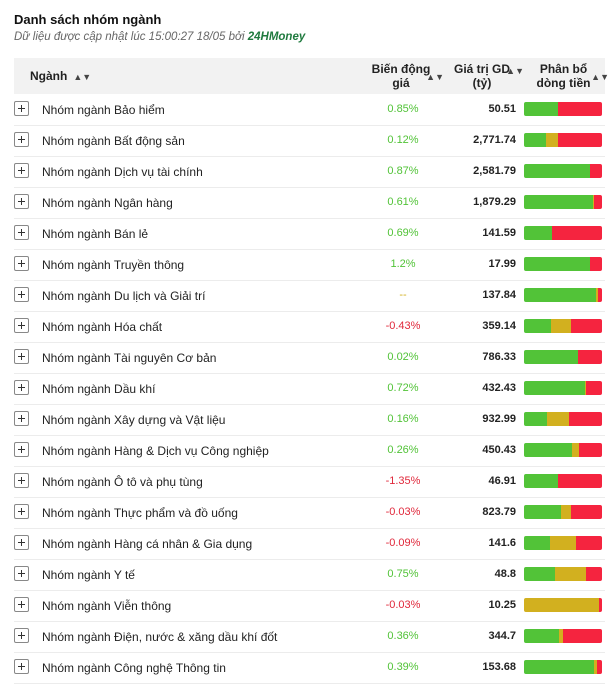  What do you see at coordinates (309, 203) in the screenshot?
I see `table-row: Nhóm ngành Ngân hàng 0.61% 1,879.29` at bounding box center [309, 203].